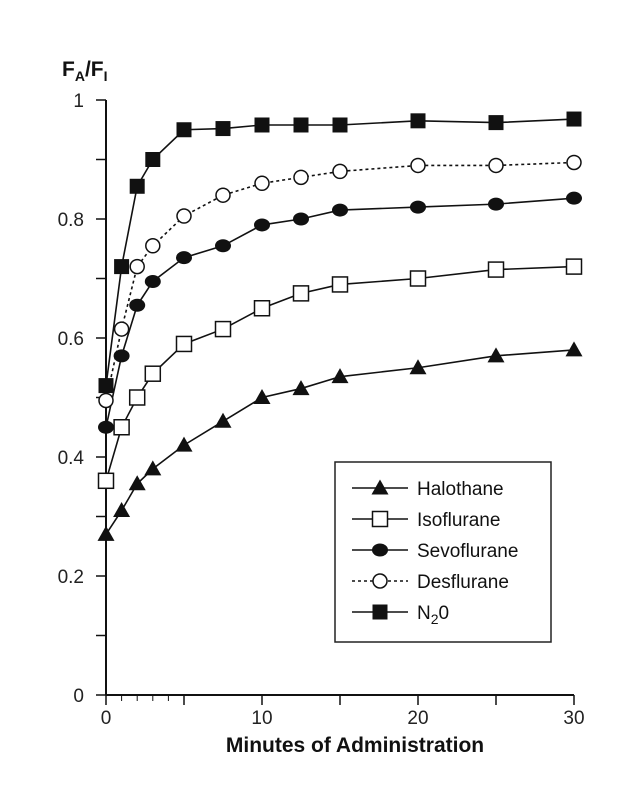  I want to click on y-tick-label-1: 1, so click(78, 101).